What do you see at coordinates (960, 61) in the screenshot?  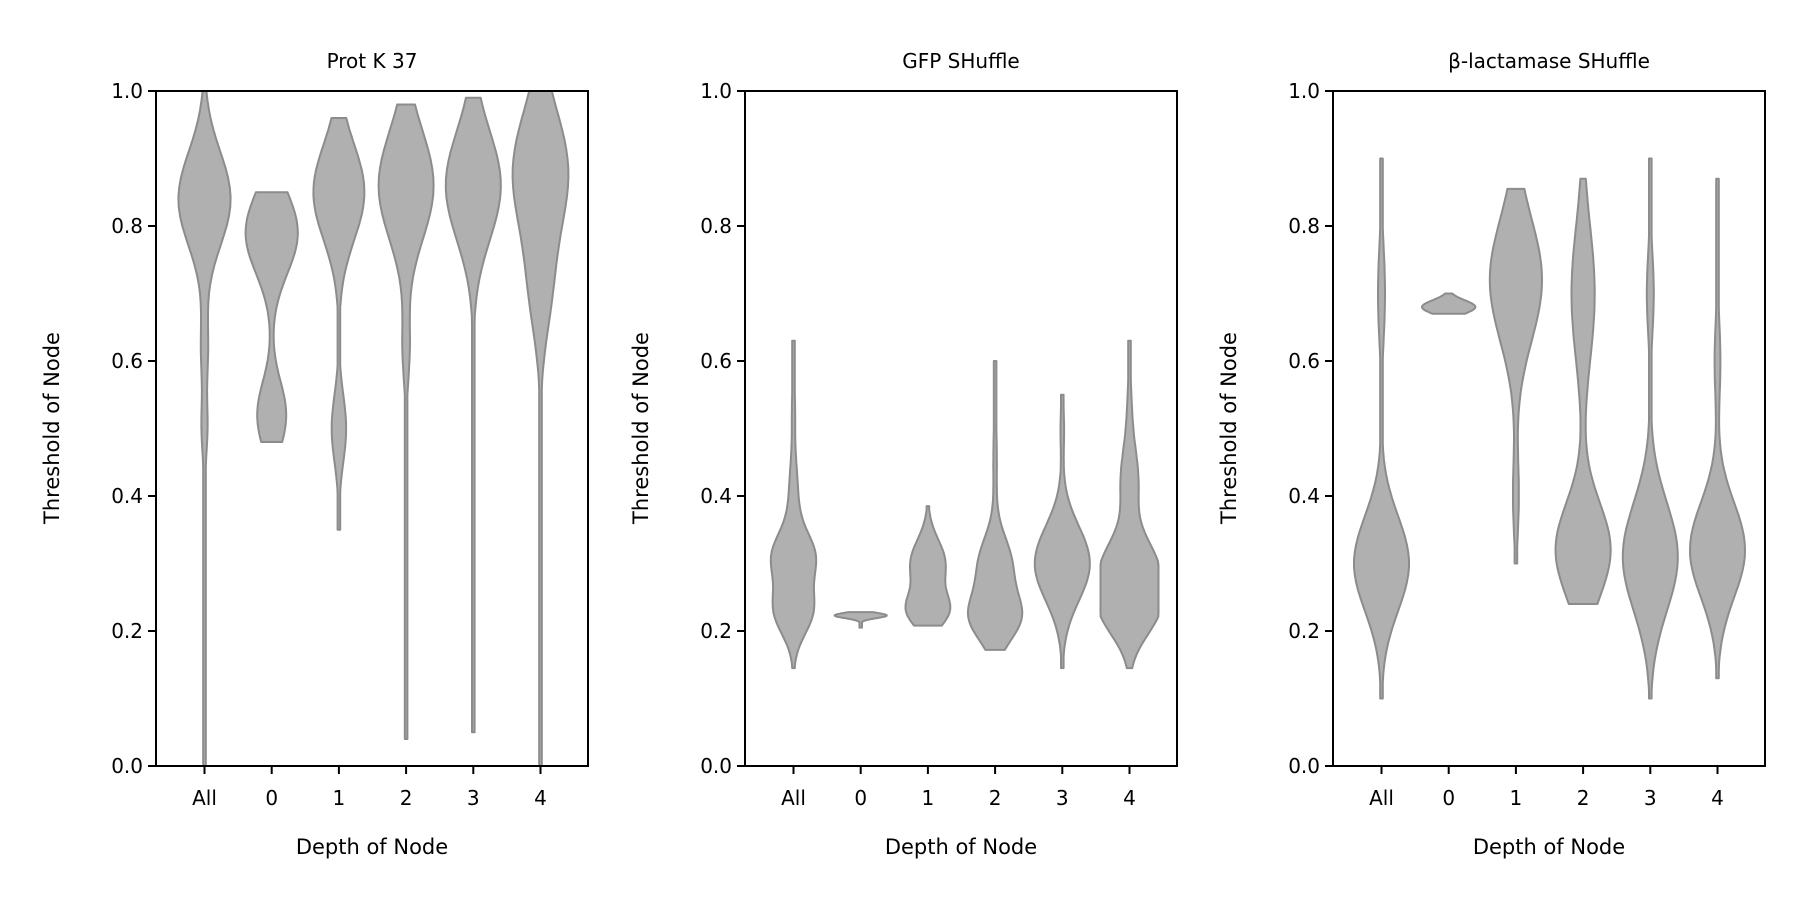 I see `panel-title: GFP SHuffle` at bounding box center [960, 61].